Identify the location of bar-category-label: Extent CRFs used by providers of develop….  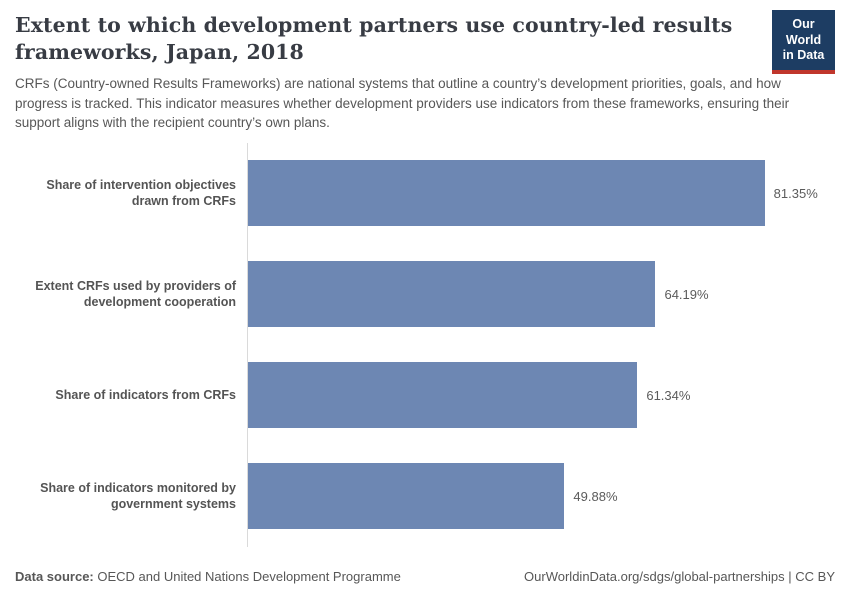
(135, 294).